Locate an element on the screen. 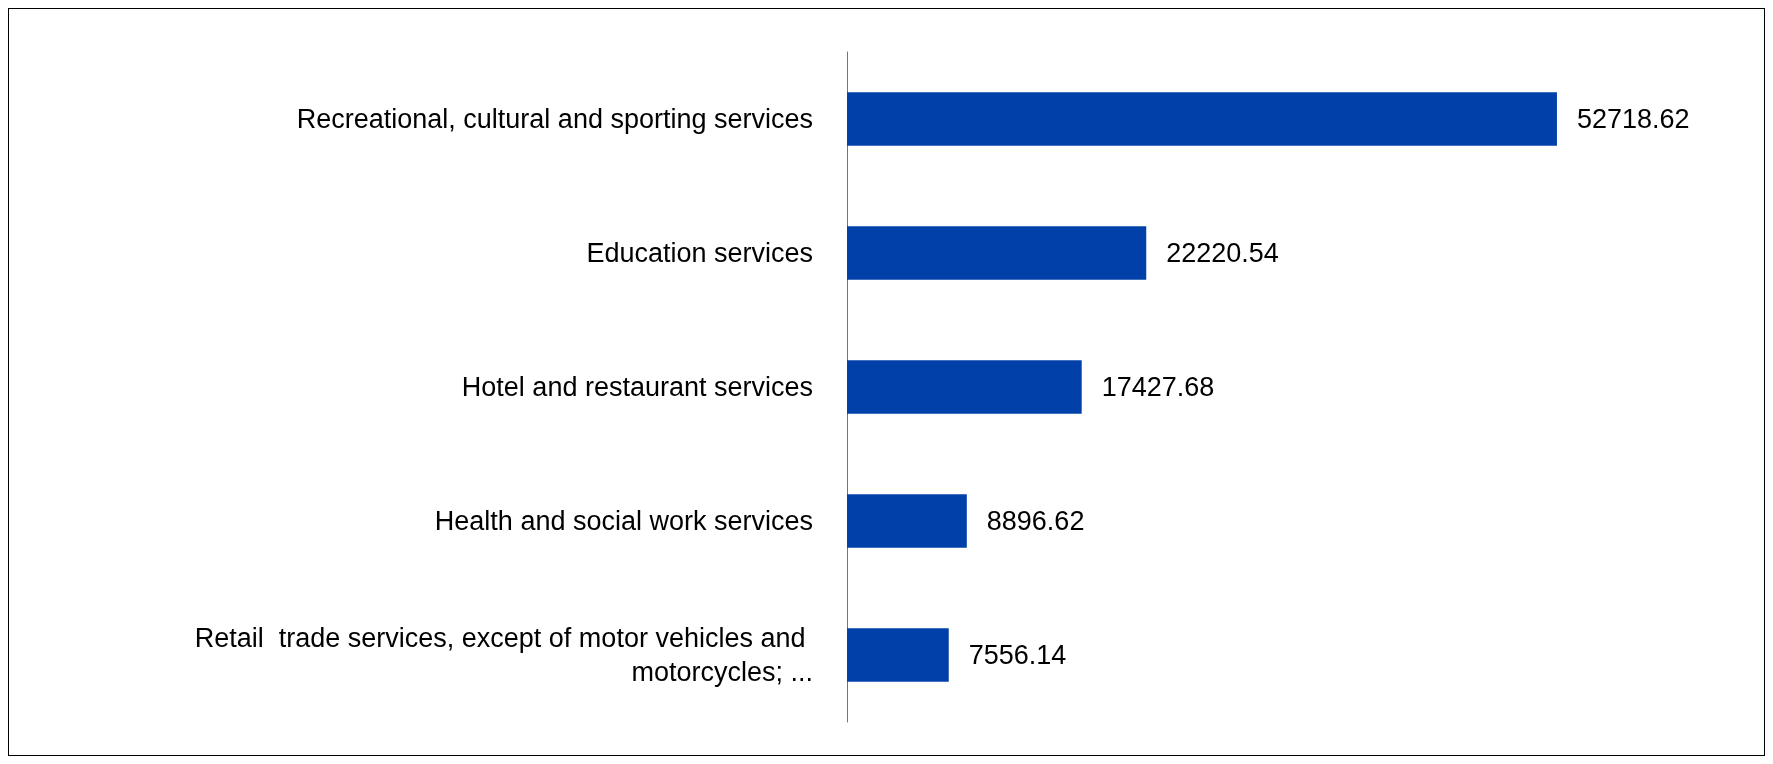  data-label: 8896.62 is located at coordinates (1035, 521).